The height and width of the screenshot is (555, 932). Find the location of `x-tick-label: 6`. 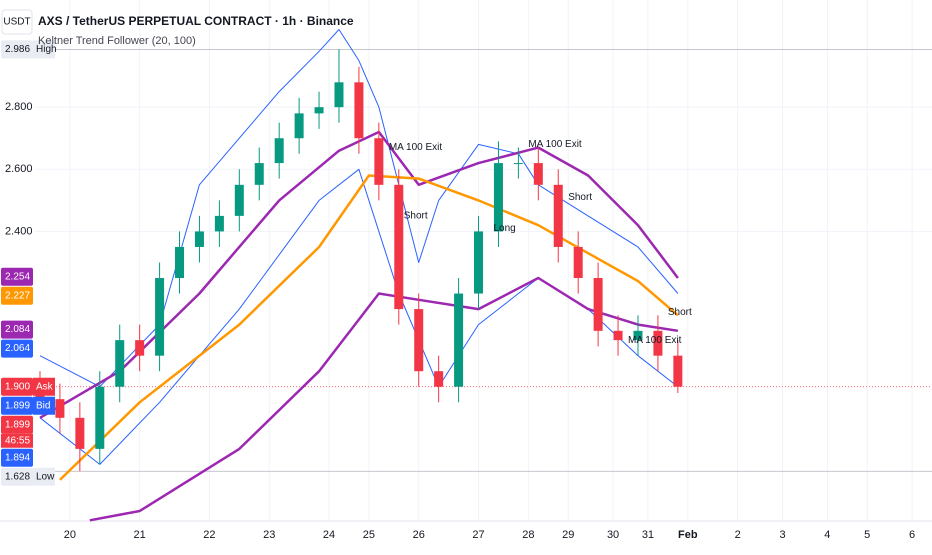

x-tick-label: 6 is located at coordinates (912, 535).